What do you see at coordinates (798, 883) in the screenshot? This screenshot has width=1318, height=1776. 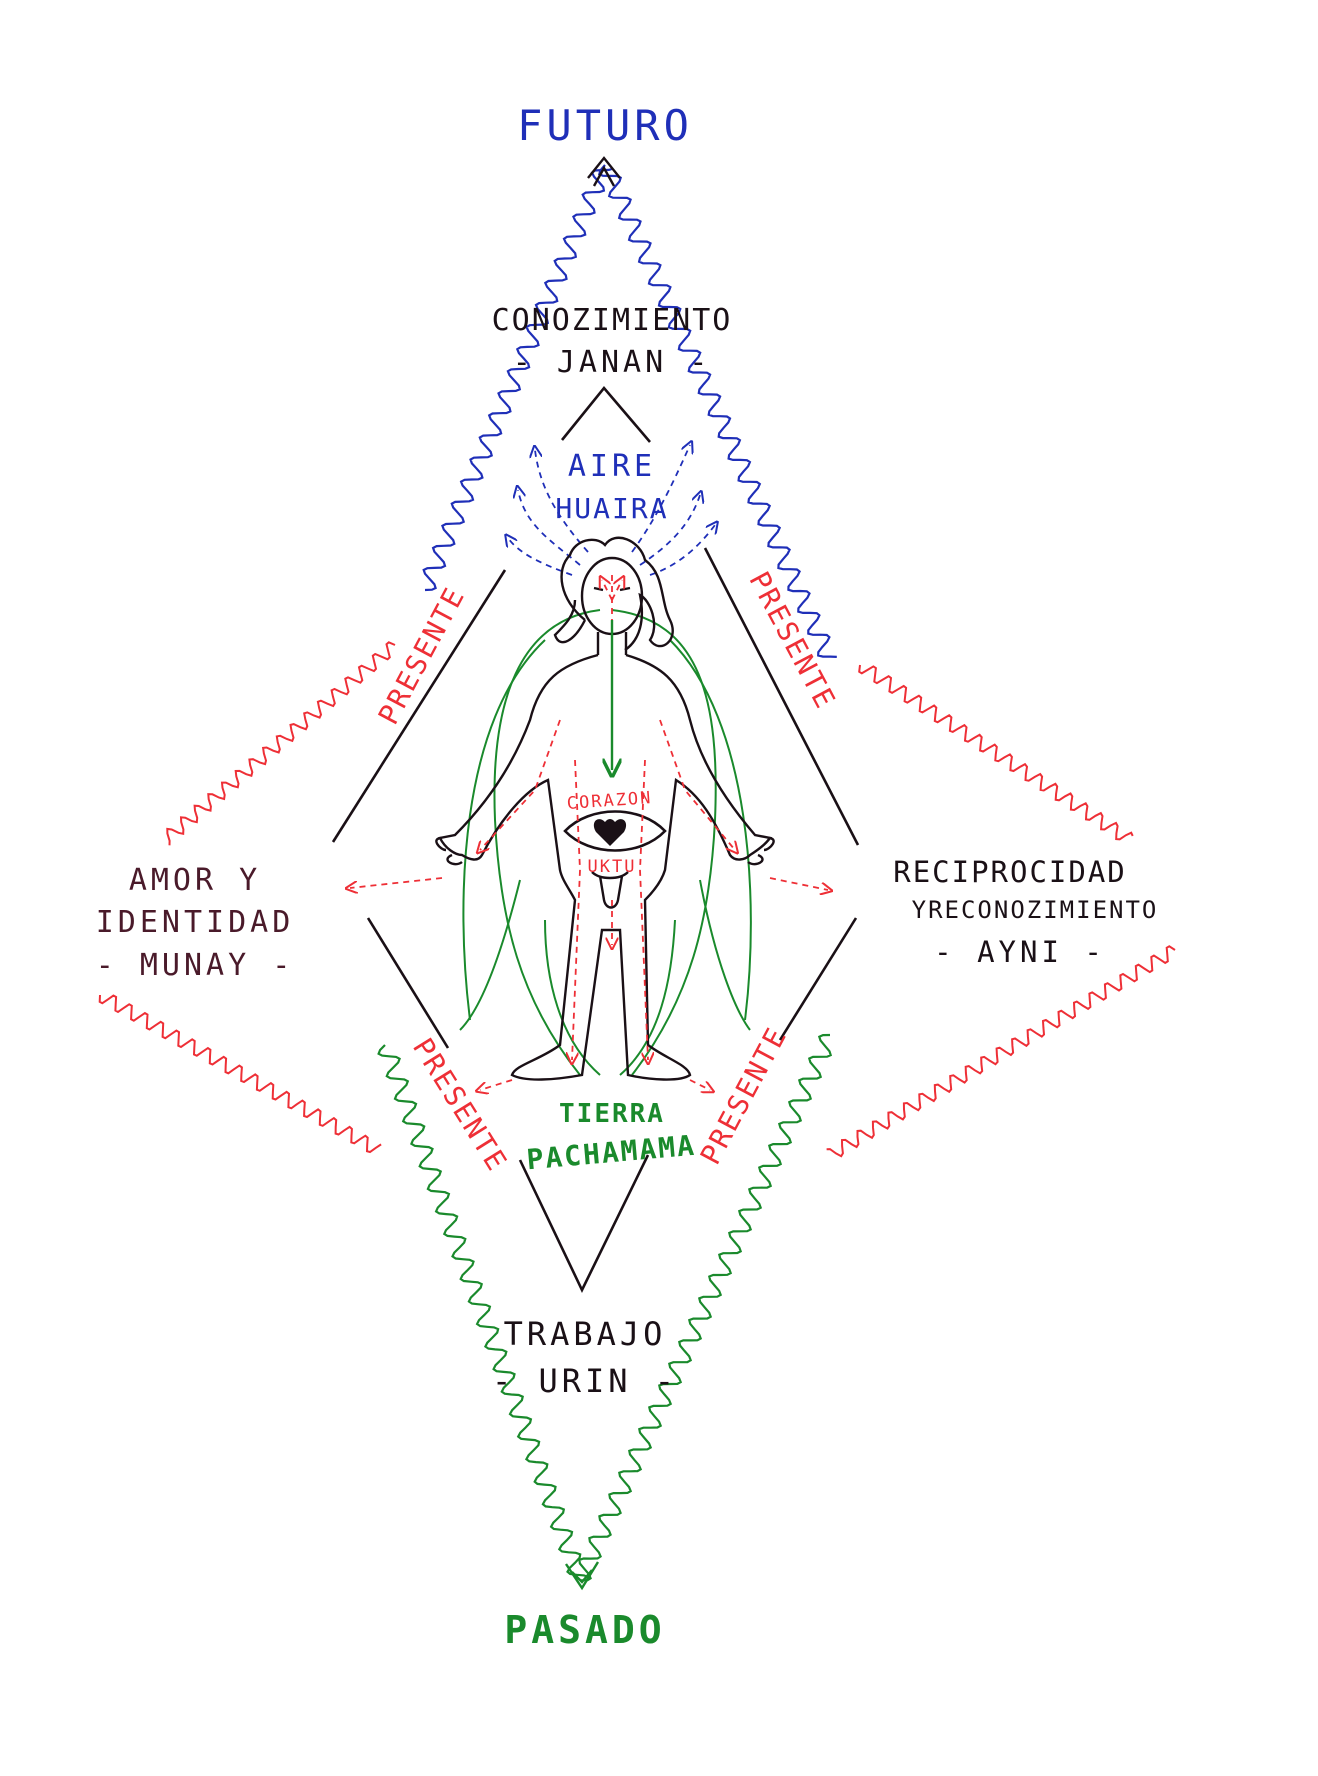 I see `present-arrow-right` at bounding box center [798, 883].